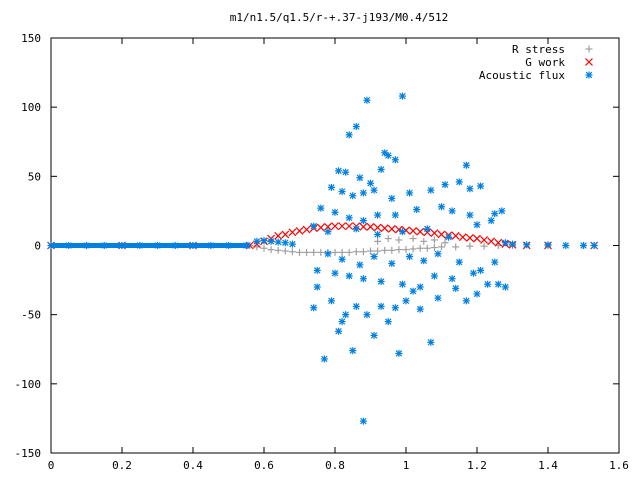  Describe the element at coordinates (619, 465) in the screenshot. I see `x-tick-label: 1.6` at that location.